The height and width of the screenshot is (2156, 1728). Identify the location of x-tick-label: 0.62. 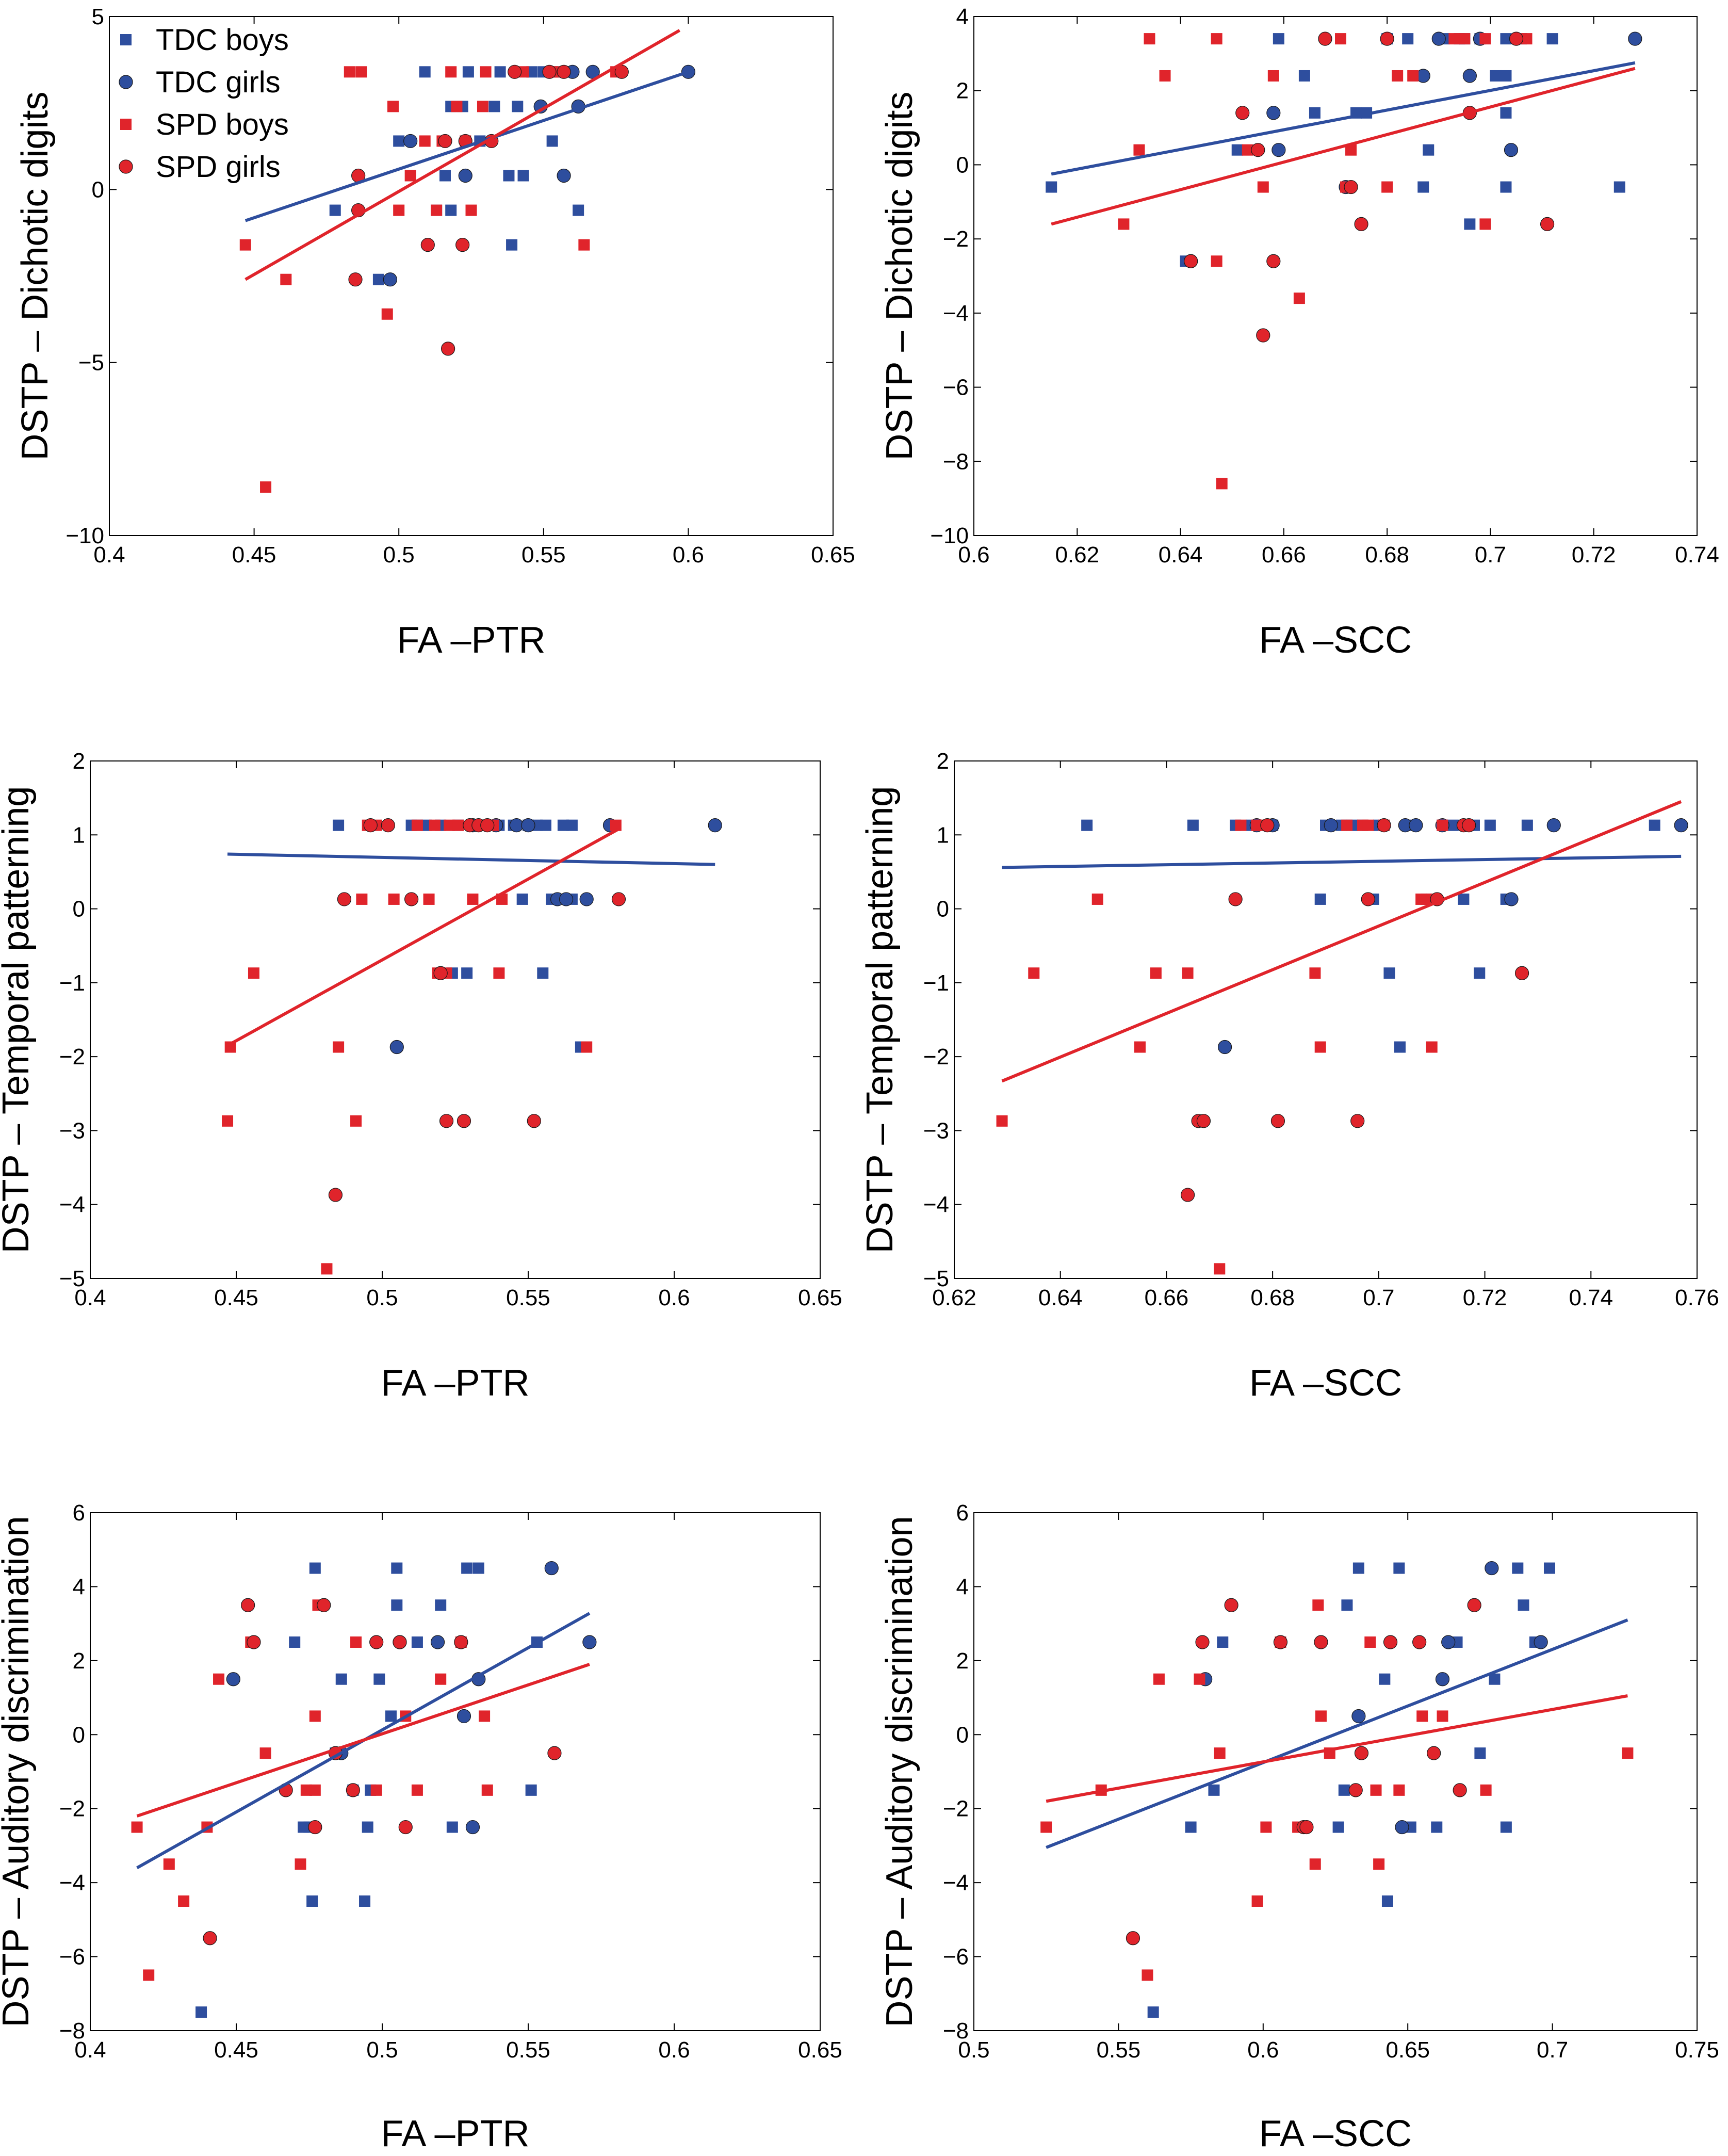
(1077, 555).